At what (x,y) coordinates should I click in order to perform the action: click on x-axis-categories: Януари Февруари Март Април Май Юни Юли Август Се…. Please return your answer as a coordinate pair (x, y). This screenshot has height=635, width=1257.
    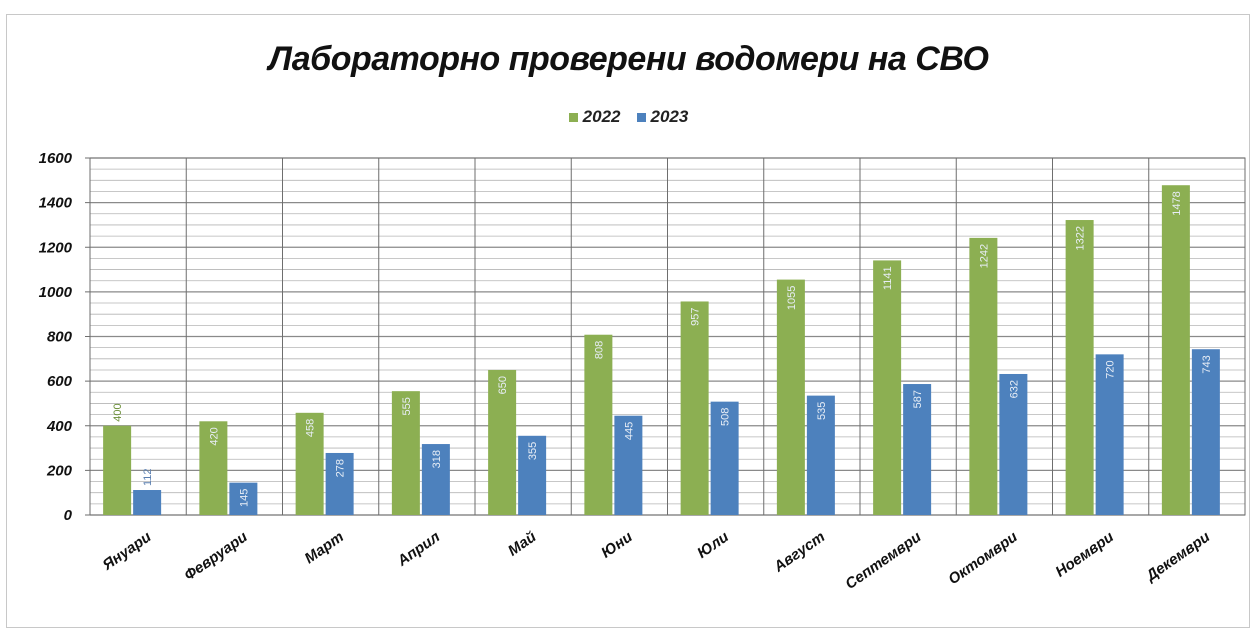
    Looking at the image, I should click on (656, 560).